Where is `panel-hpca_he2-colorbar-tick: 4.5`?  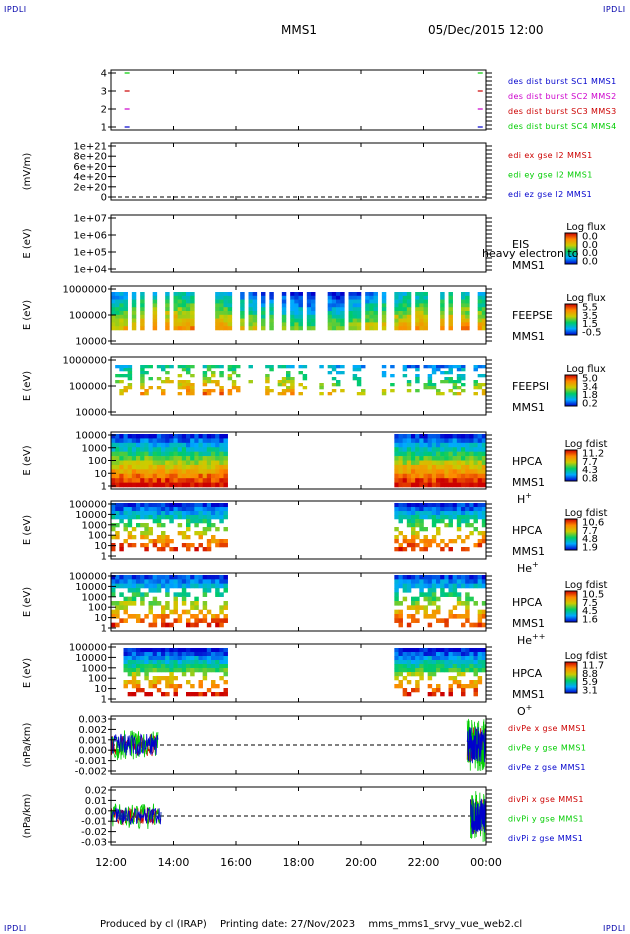
panel-hpca_he2-colorbar-tick: 4.5 is located at coordinates (590, 611).